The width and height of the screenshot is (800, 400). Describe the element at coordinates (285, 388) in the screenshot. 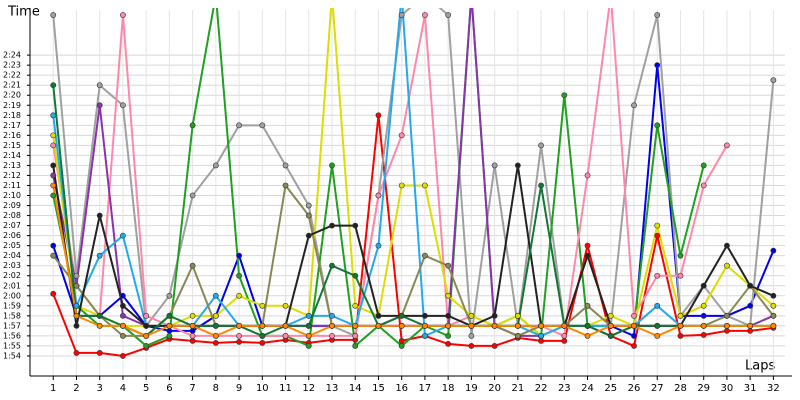

I see `x-tick-label: 11` at that location.